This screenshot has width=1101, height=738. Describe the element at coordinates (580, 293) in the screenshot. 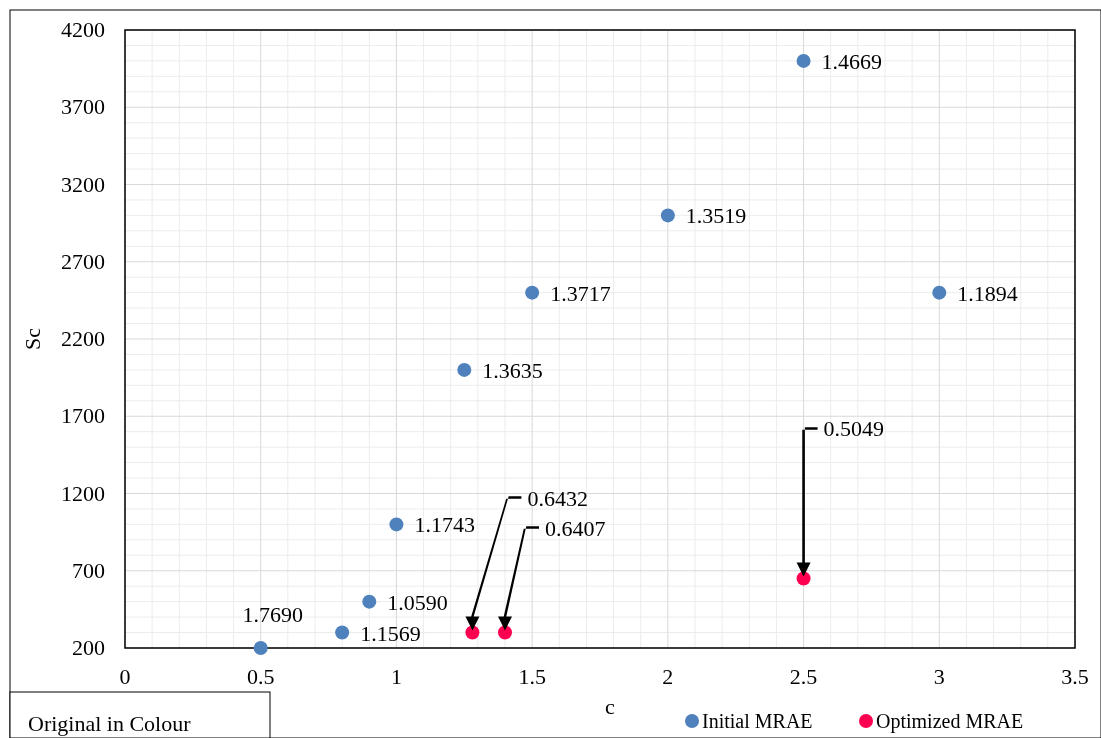

I see `annotation: 1.3717` at that location.